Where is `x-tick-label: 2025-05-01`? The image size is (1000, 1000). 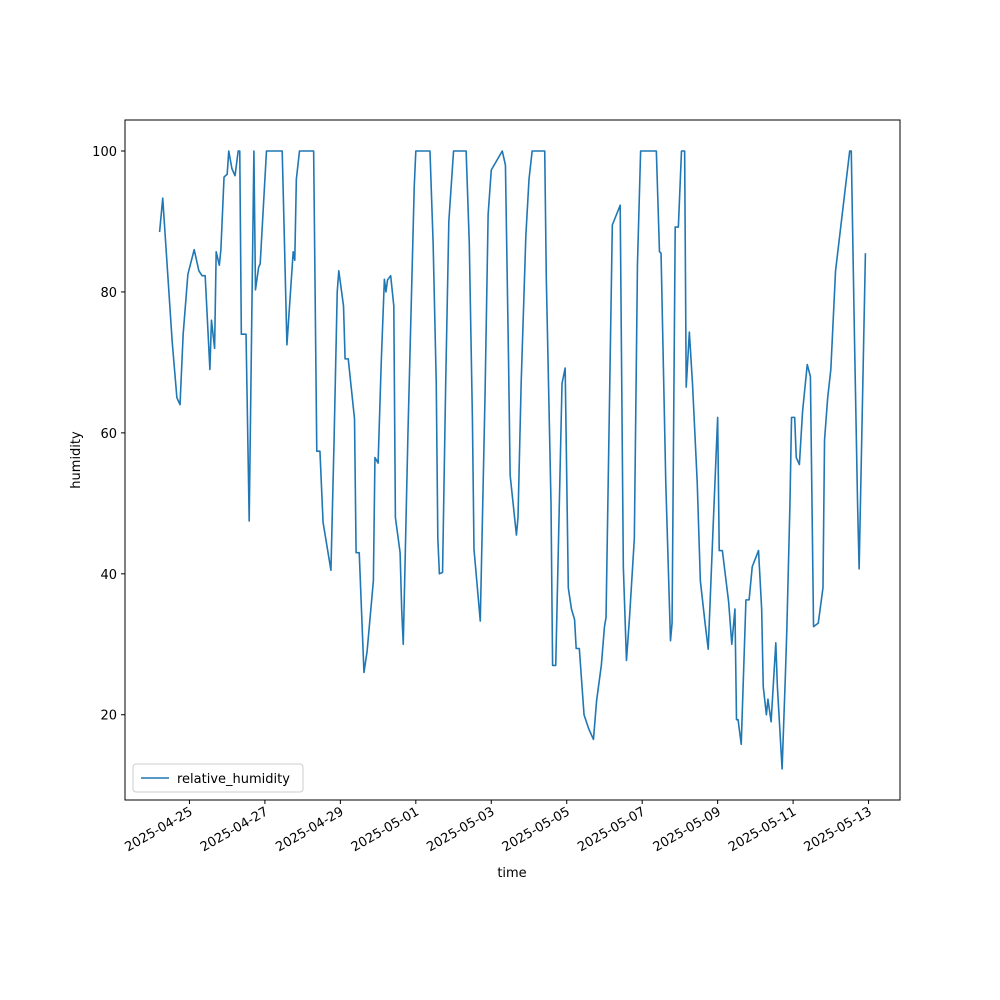
x-tick-label: 2025-05-01 is located at coordinates (385, 829).